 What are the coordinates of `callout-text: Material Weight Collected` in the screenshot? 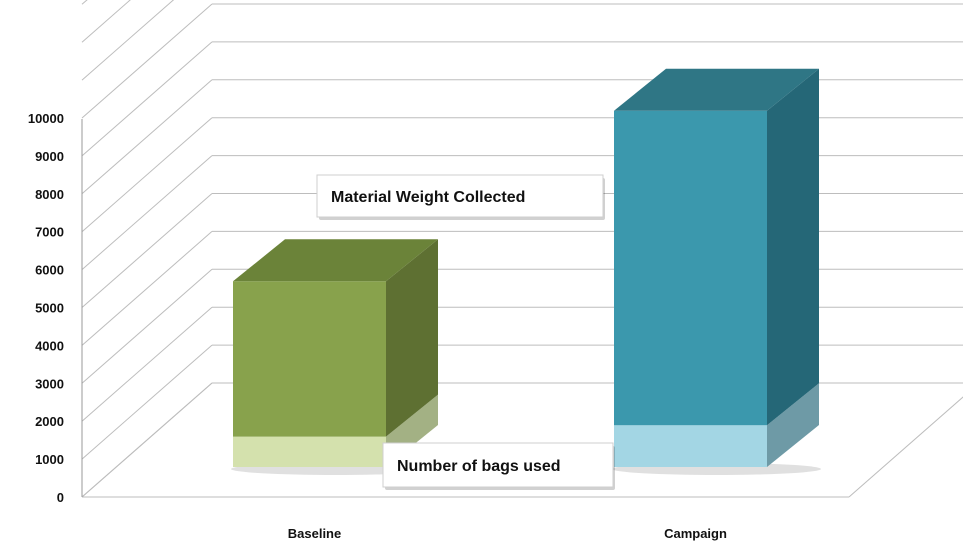 It's located at (428, 197).